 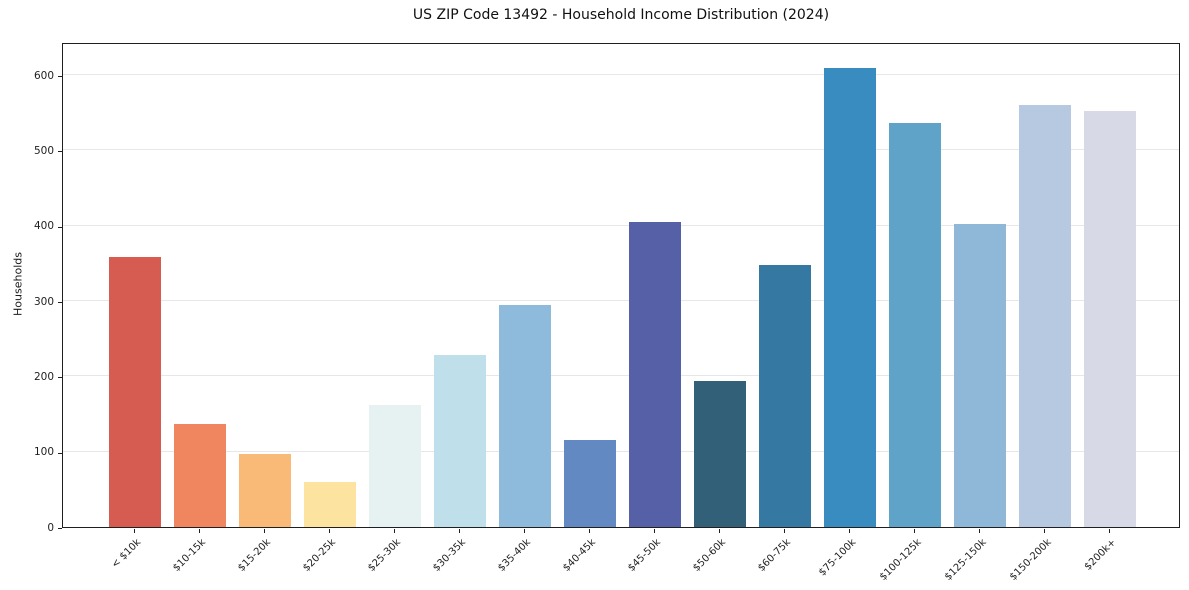 What do you see at coordinates (264, 490) in the screenshot?
I see `bar-$15-20k` at bounding box center [264, 490].